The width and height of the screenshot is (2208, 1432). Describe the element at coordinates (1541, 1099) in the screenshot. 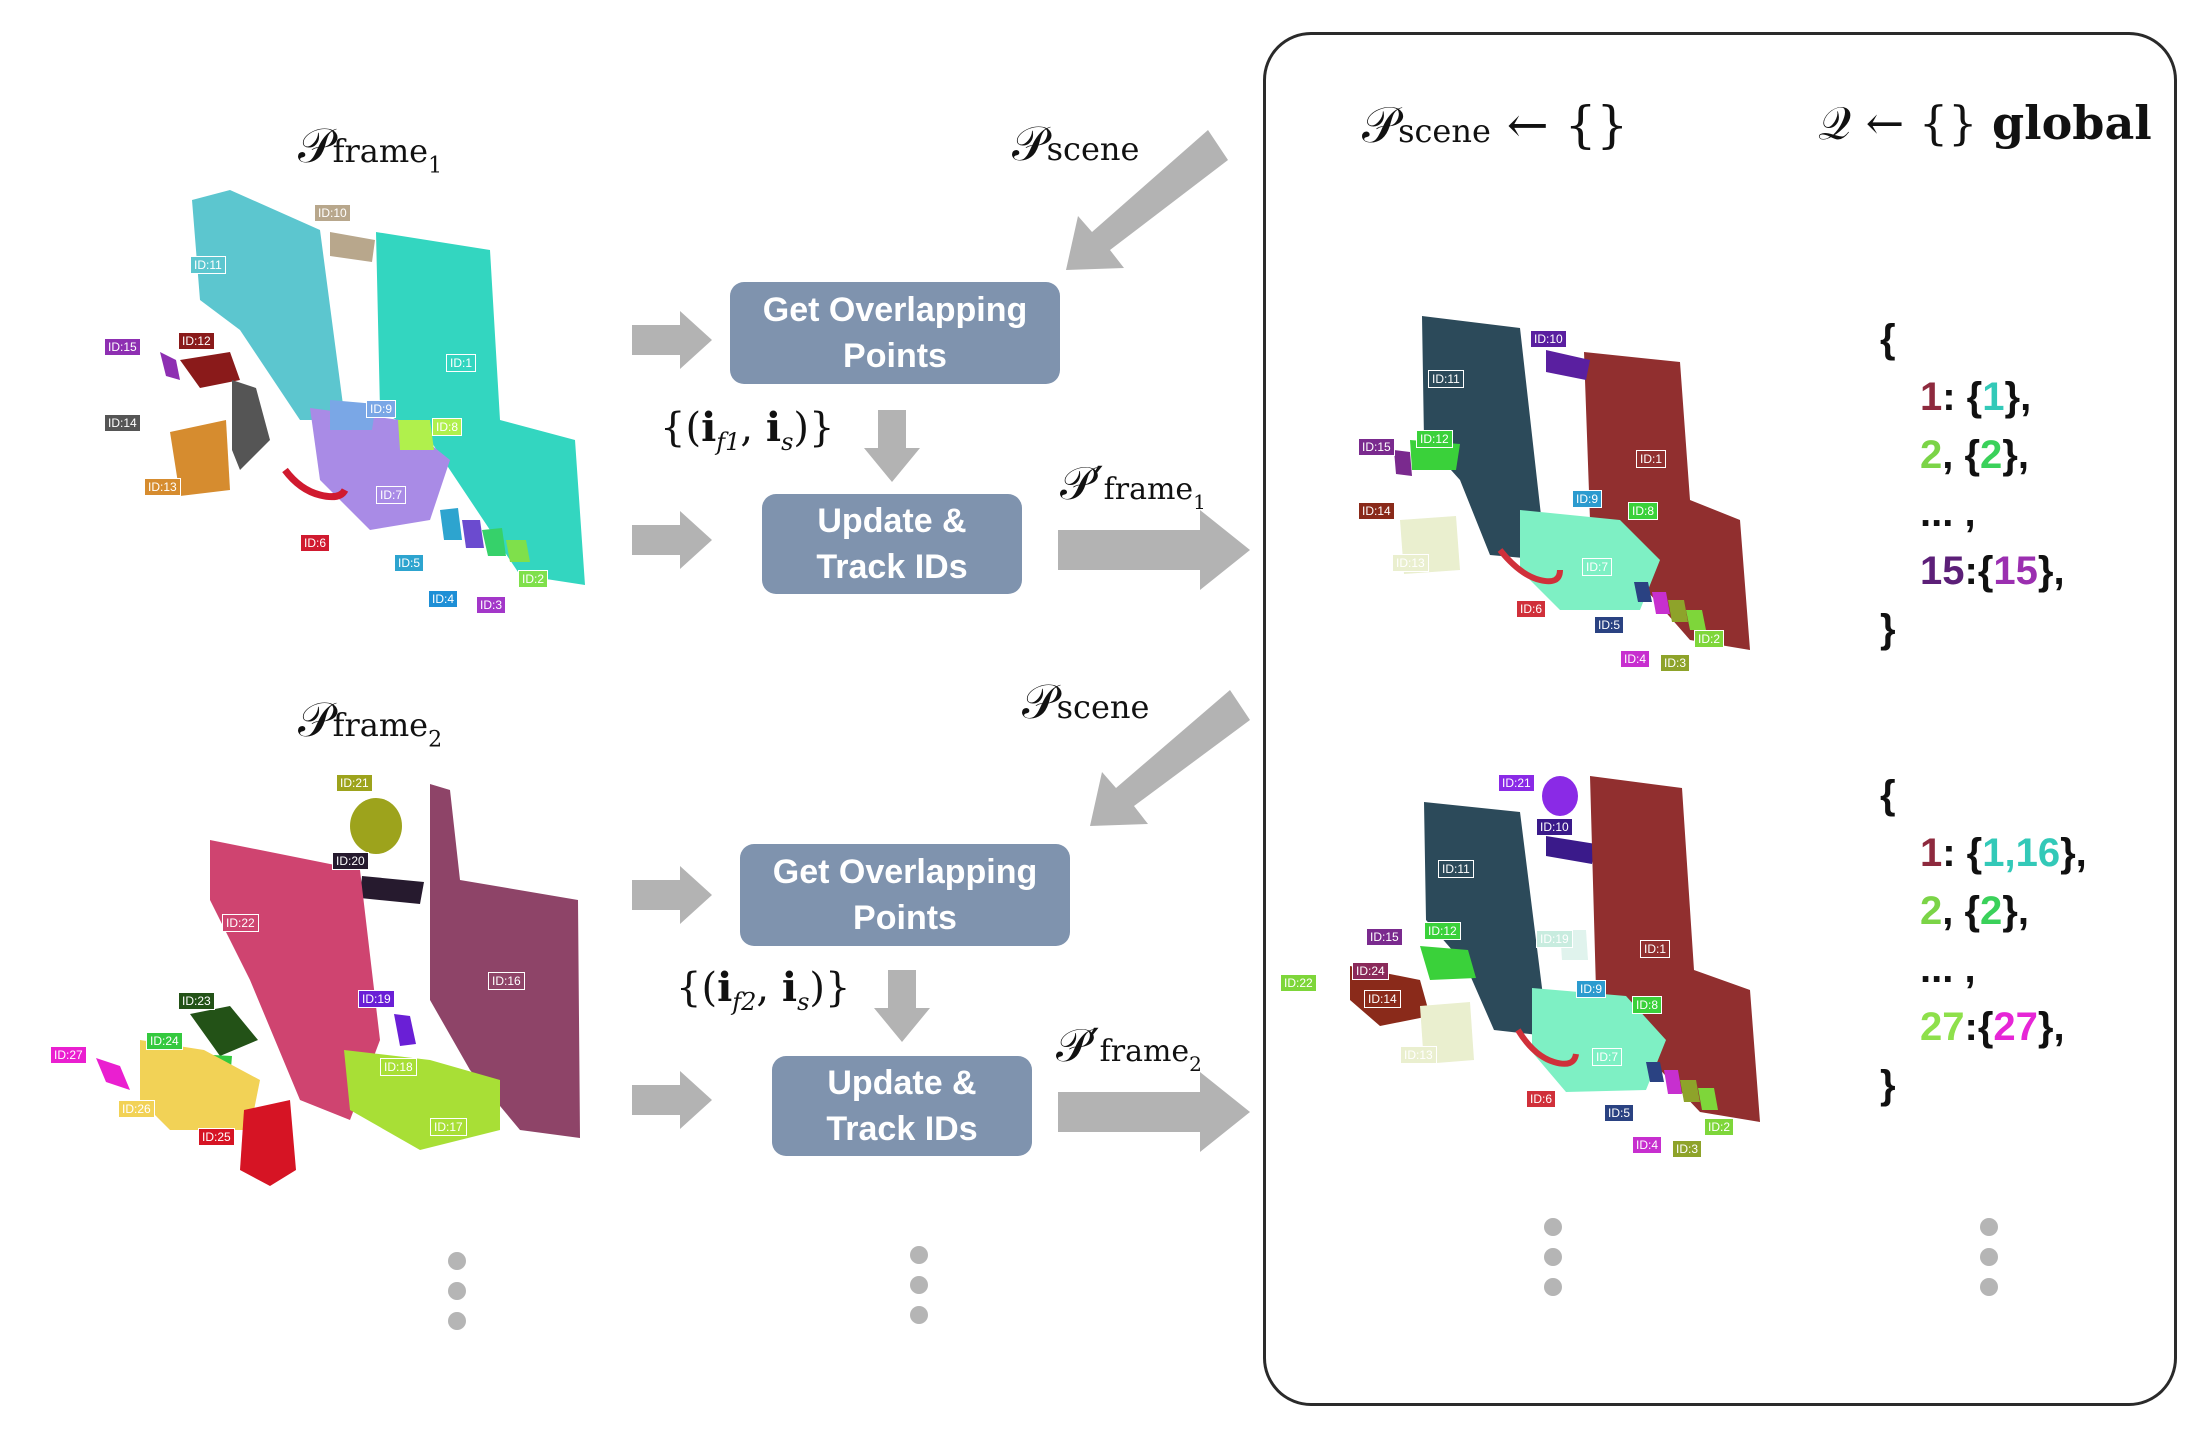

I see `tag-scene2-id6: ID:6` at that location.